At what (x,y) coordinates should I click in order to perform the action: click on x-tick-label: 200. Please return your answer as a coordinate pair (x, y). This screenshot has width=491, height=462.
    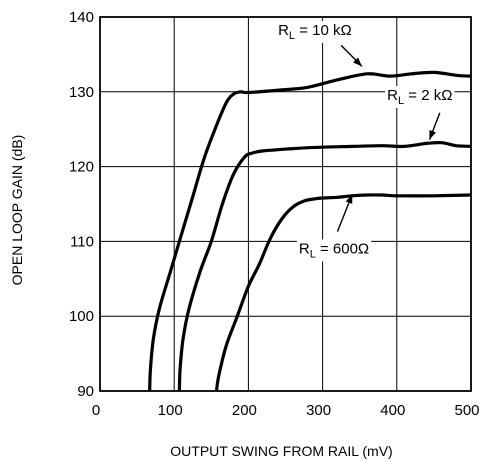
    Looking at the image, I should click on (244, 410).